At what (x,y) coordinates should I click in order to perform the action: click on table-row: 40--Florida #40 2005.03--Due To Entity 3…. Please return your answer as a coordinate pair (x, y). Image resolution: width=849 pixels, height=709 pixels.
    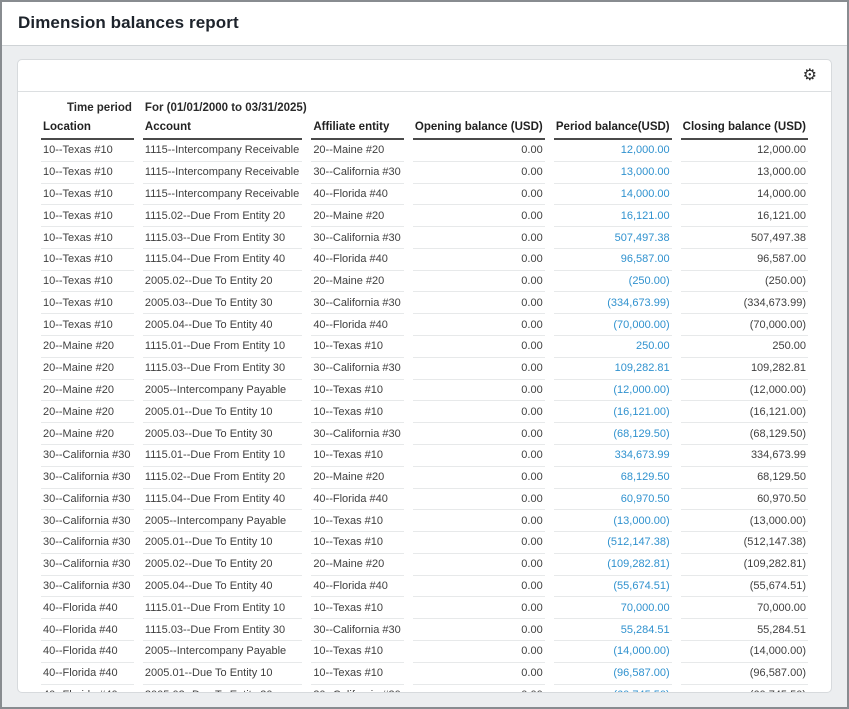
    Looking at the image, I should click on (424, 688).